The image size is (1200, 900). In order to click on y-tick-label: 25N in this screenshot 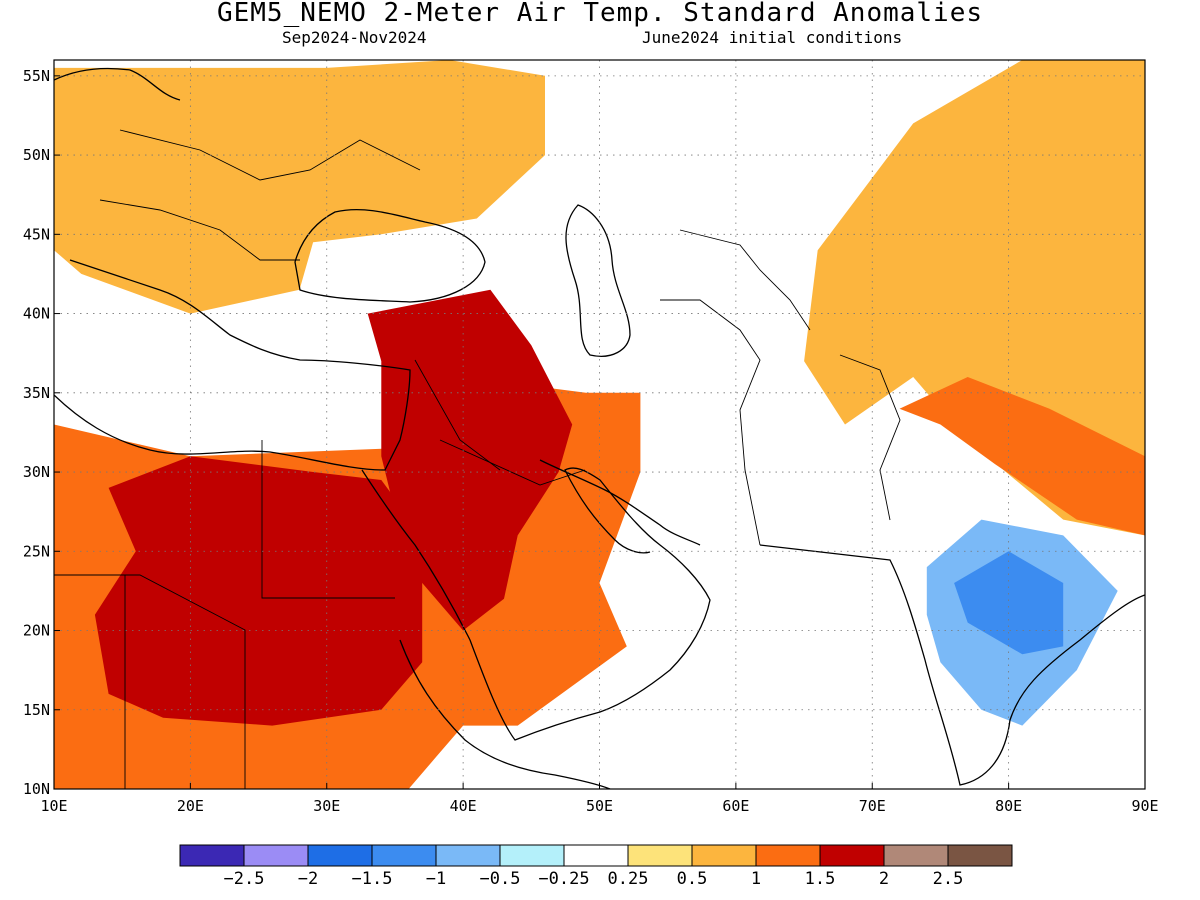, I will do `click(36, 551)`.